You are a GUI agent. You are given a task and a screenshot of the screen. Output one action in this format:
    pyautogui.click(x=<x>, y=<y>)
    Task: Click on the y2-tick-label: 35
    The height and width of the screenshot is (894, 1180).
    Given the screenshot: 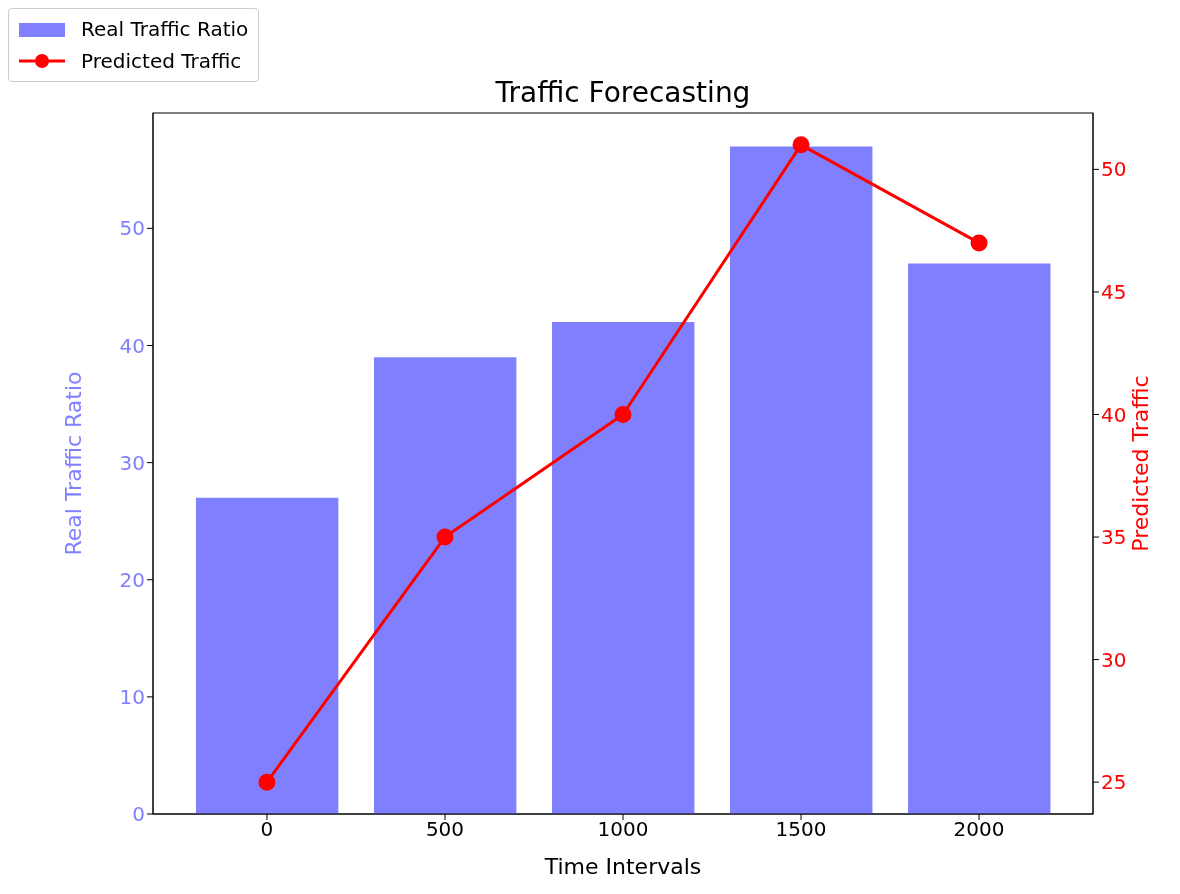 What is the action you would take?
    pyautogui.click(x=1114, y=537)
    